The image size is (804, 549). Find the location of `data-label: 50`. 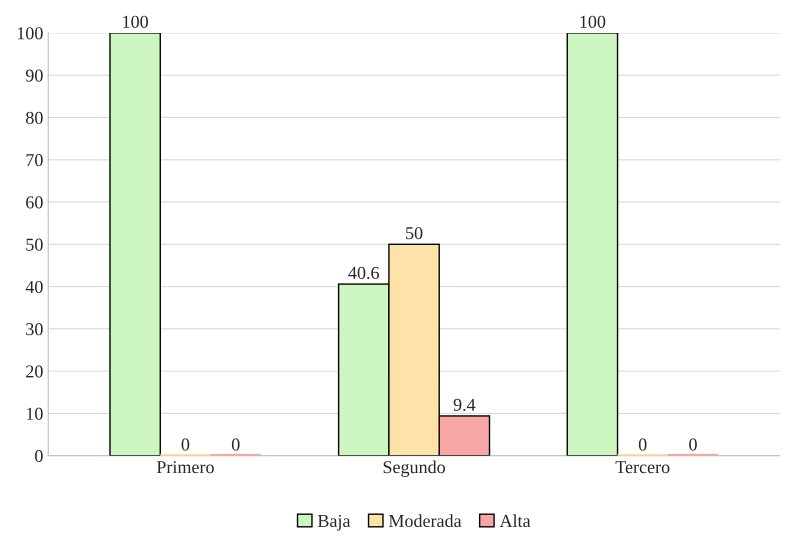

data-label: 50 is located at coordinates (414, 233).